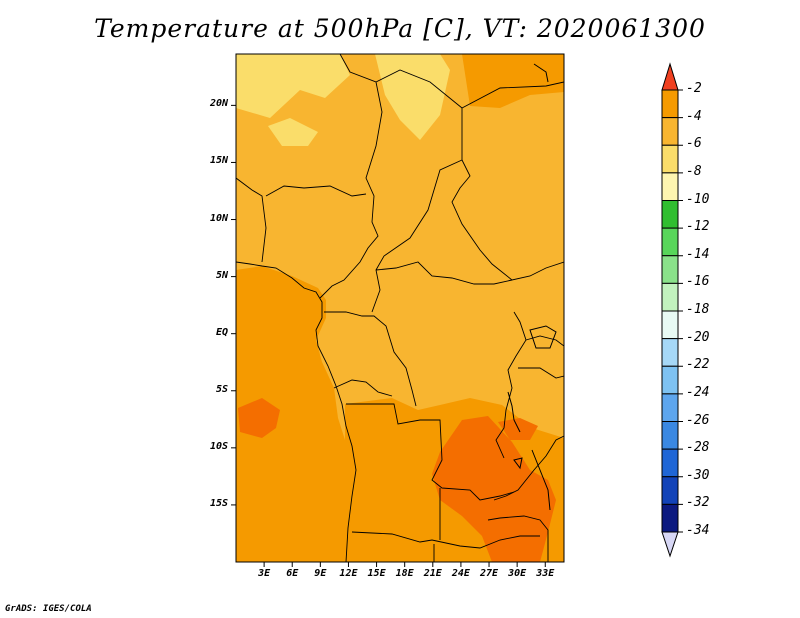 The height and width of the screenshot is (618, 800). Describe the element at coordinates (511, 385) in the screenshot. I see `border-drc-east` at that location.